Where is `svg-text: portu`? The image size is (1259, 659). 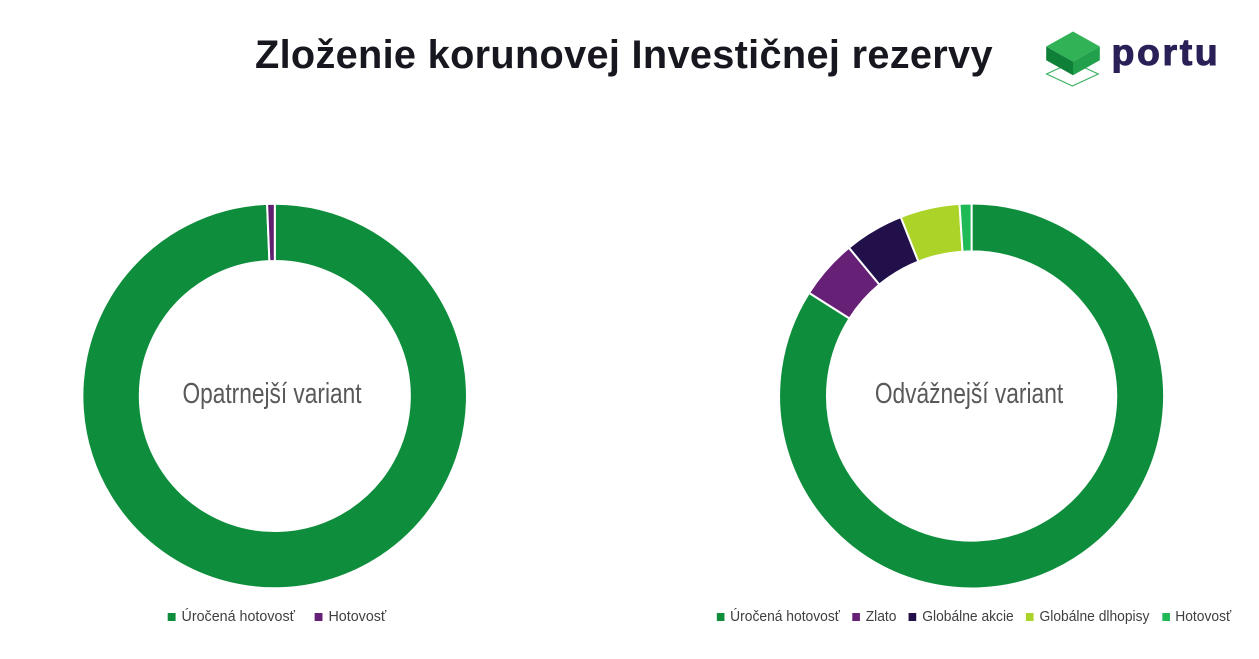 svg-text: portu is located at coordinates (1166, 52).